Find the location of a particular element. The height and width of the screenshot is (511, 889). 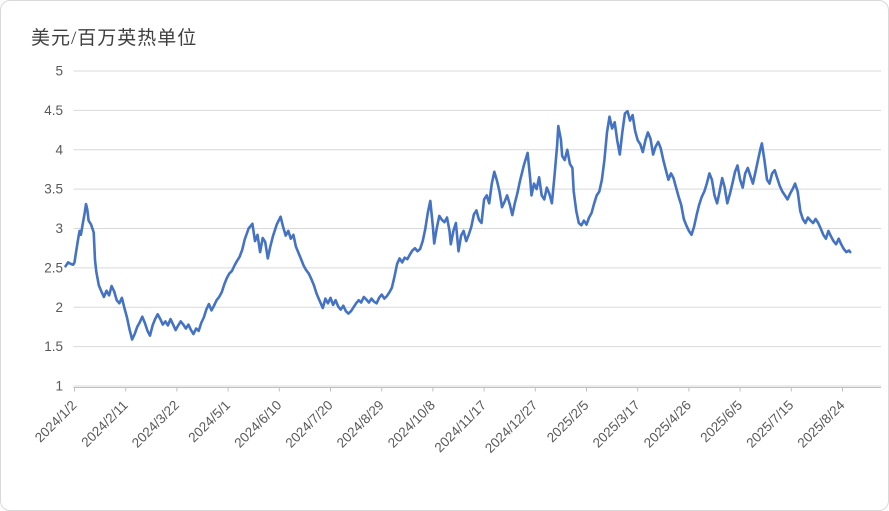

y-tick-label: 2.5 is located at coordinates (53, 267).